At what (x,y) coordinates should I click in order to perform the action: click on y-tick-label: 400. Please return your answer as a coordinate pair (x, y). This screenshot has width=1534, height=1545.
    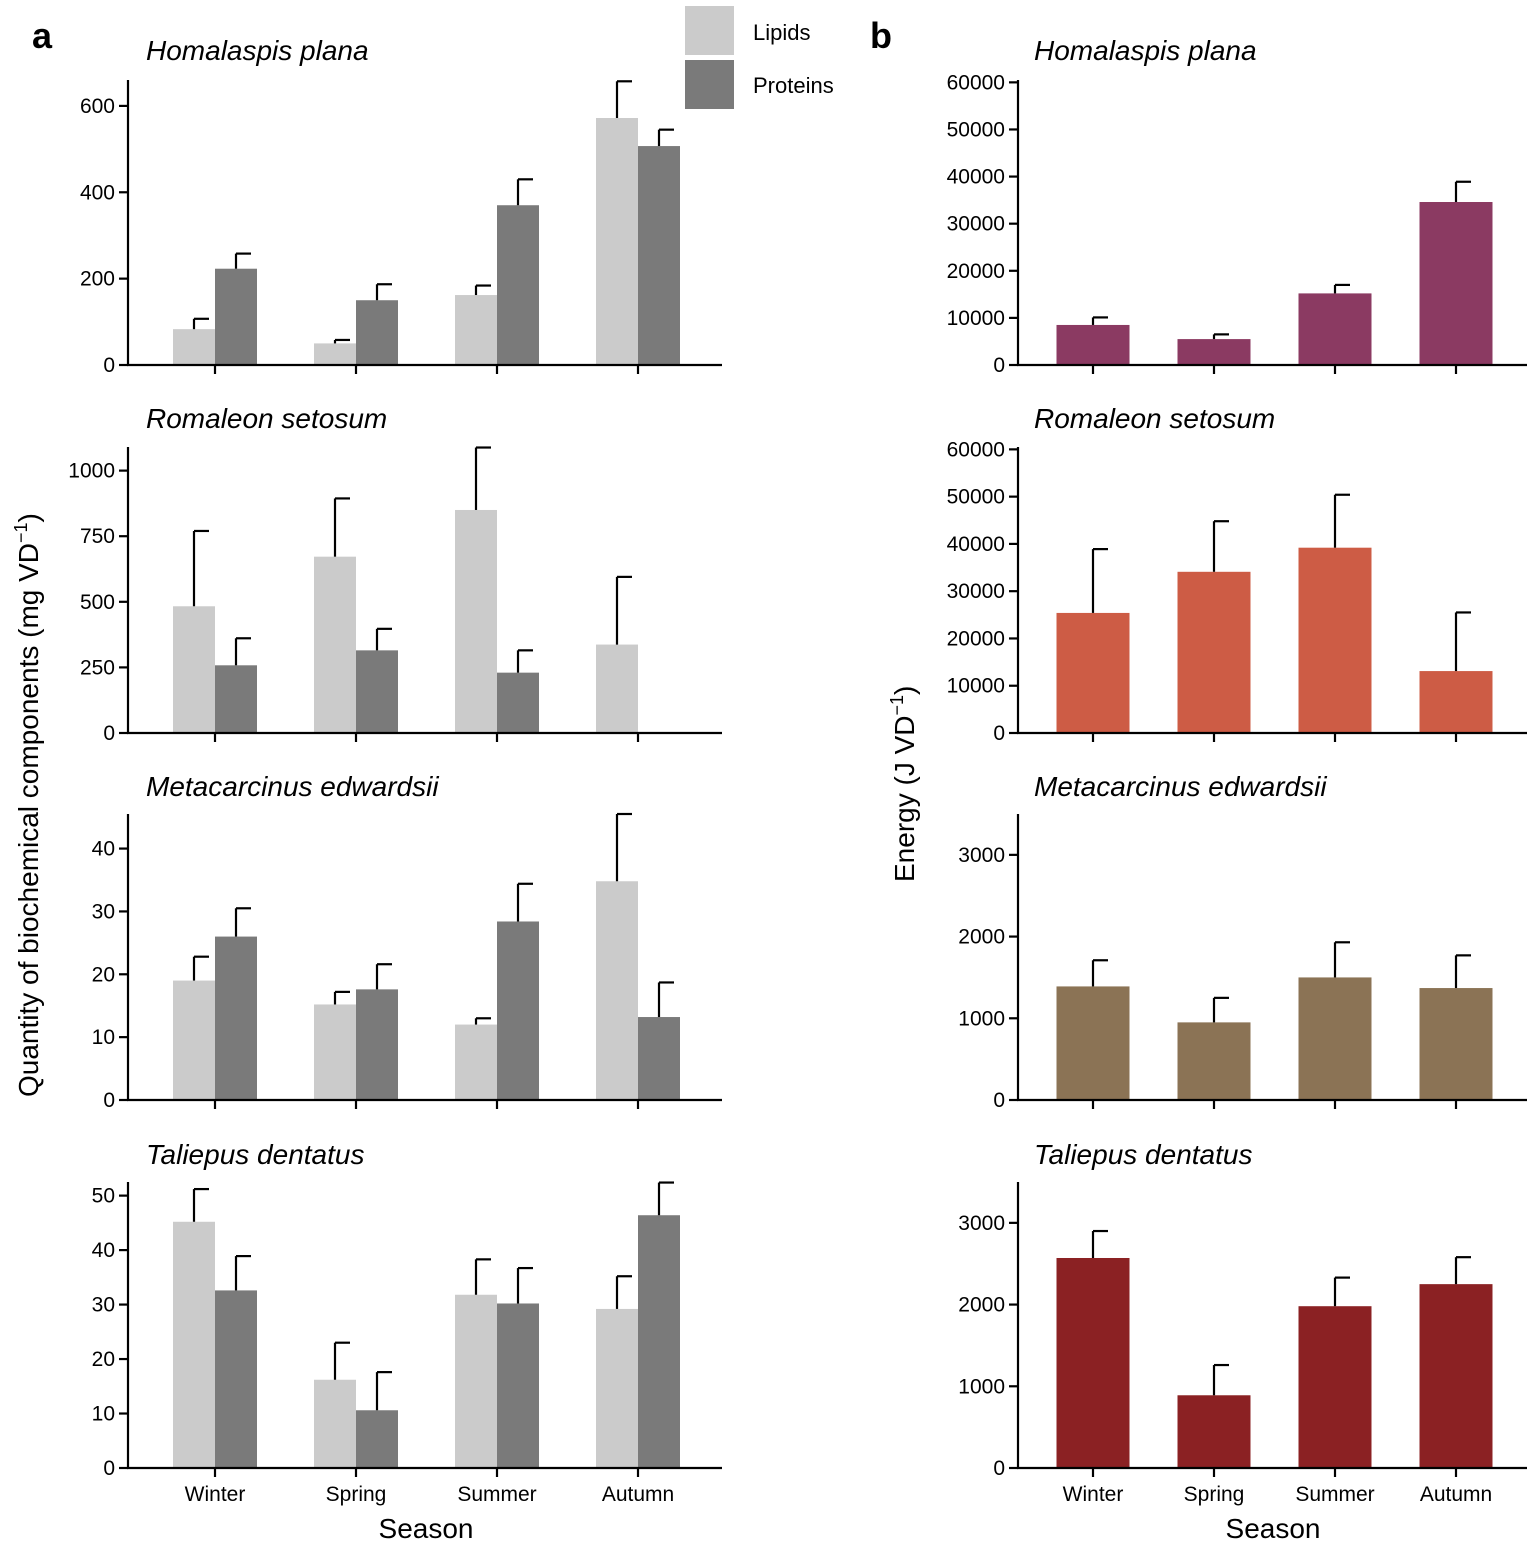
    Looking at the image, I should click on (97, 192).